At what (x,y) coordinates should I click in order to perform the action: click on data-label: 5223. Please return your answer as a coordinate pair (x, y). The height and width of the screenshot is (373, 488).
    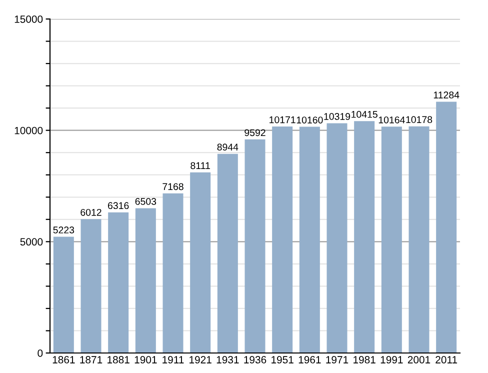
    Looking at the image, I should click on (63, 230).